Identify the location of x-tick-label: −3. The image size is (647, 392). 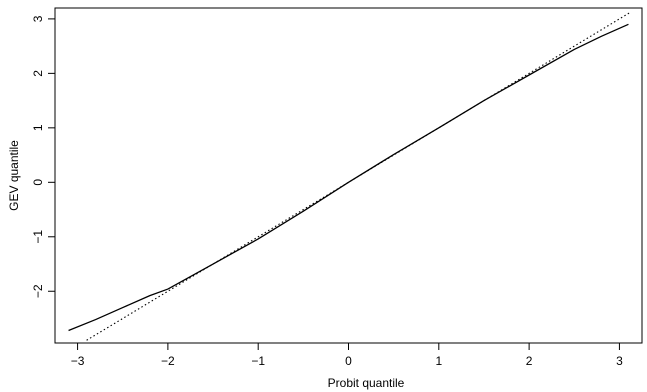
(78, 361).